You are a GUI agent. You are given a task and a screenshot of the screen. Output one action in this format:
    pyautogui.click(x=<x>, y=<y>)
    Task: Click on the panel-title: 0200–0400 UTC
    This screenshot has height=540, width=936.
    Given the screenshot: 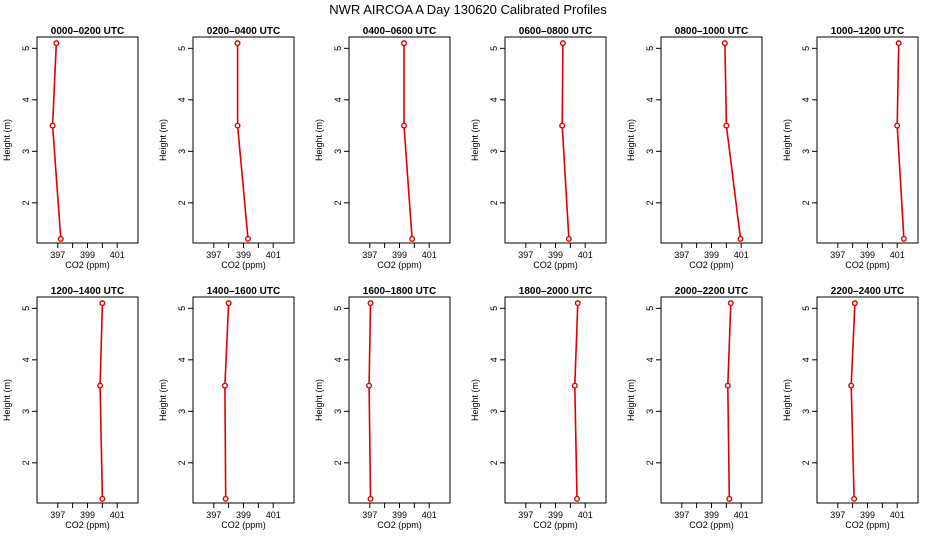 What is the action you would take?
    pyautogui.click(x=243, y=31)
    